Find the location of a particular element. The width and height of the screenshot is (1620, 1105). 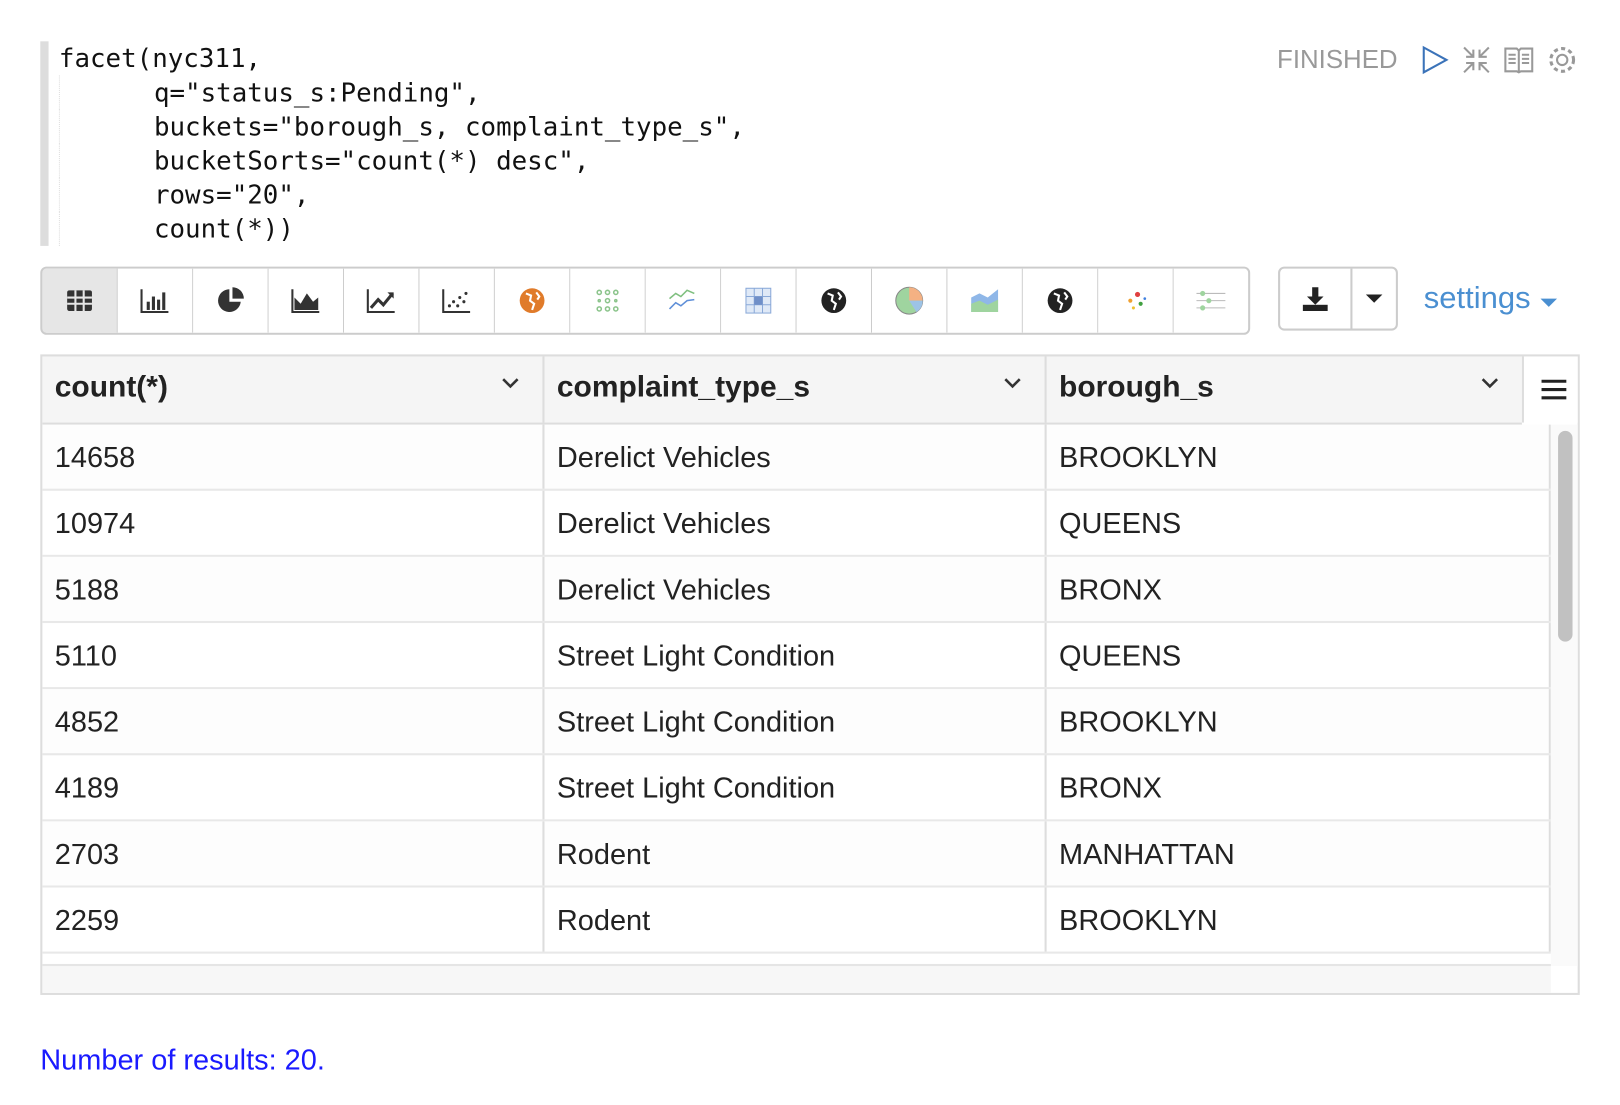

table-row: 4852 Street Light Condition BROOKLYN is located at coordinates (796, 722).